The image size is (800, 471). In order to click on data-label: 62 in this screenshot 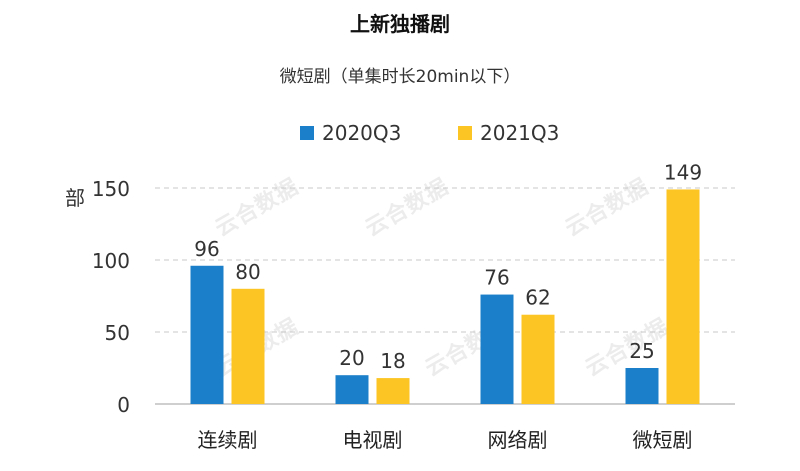, I will do `click(537, 298)`.